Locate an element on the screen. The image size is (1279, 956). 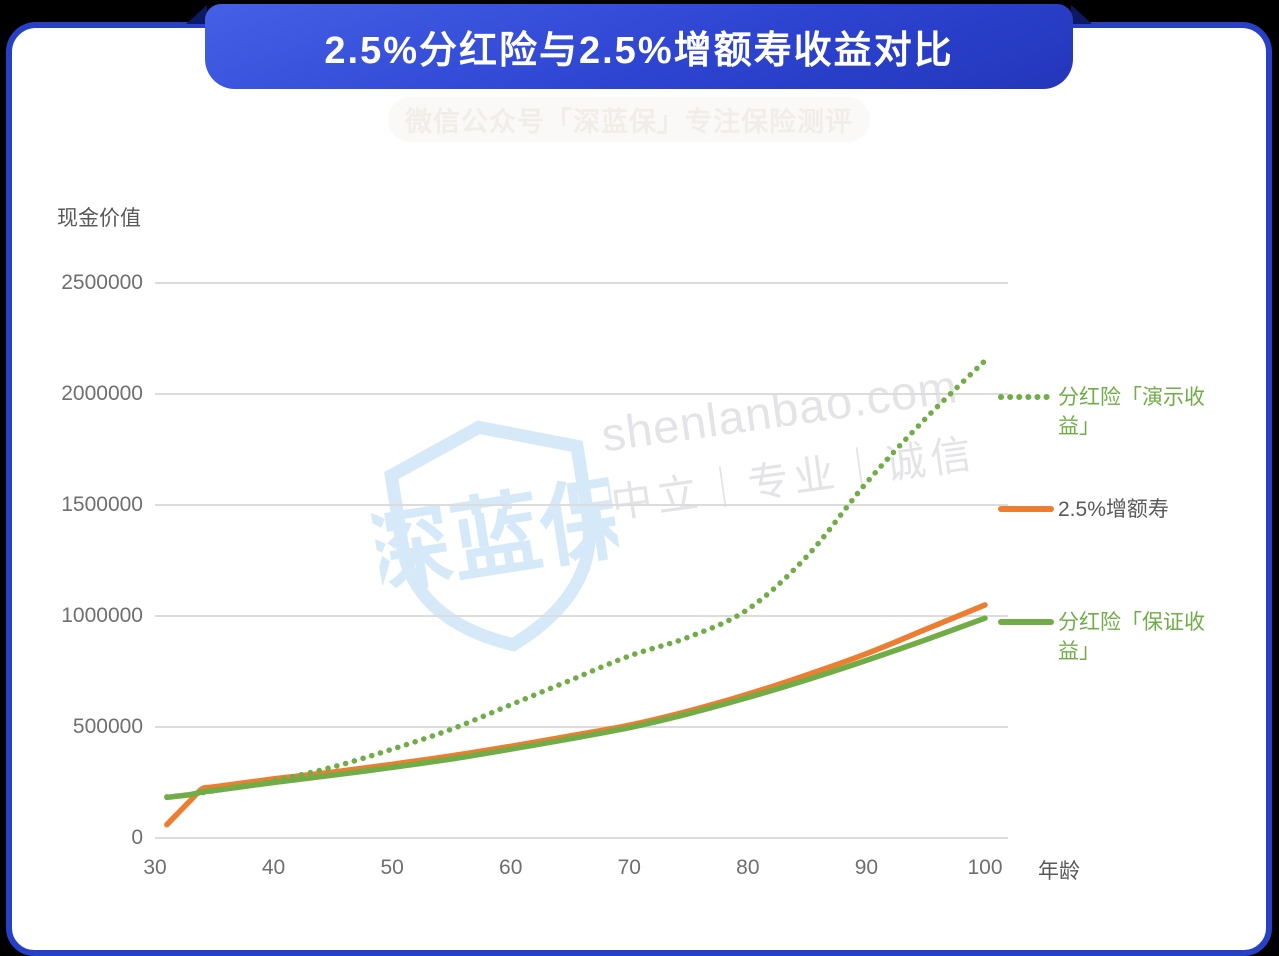
y-tick-label: 1500000 is located at coordinates (102, 504).